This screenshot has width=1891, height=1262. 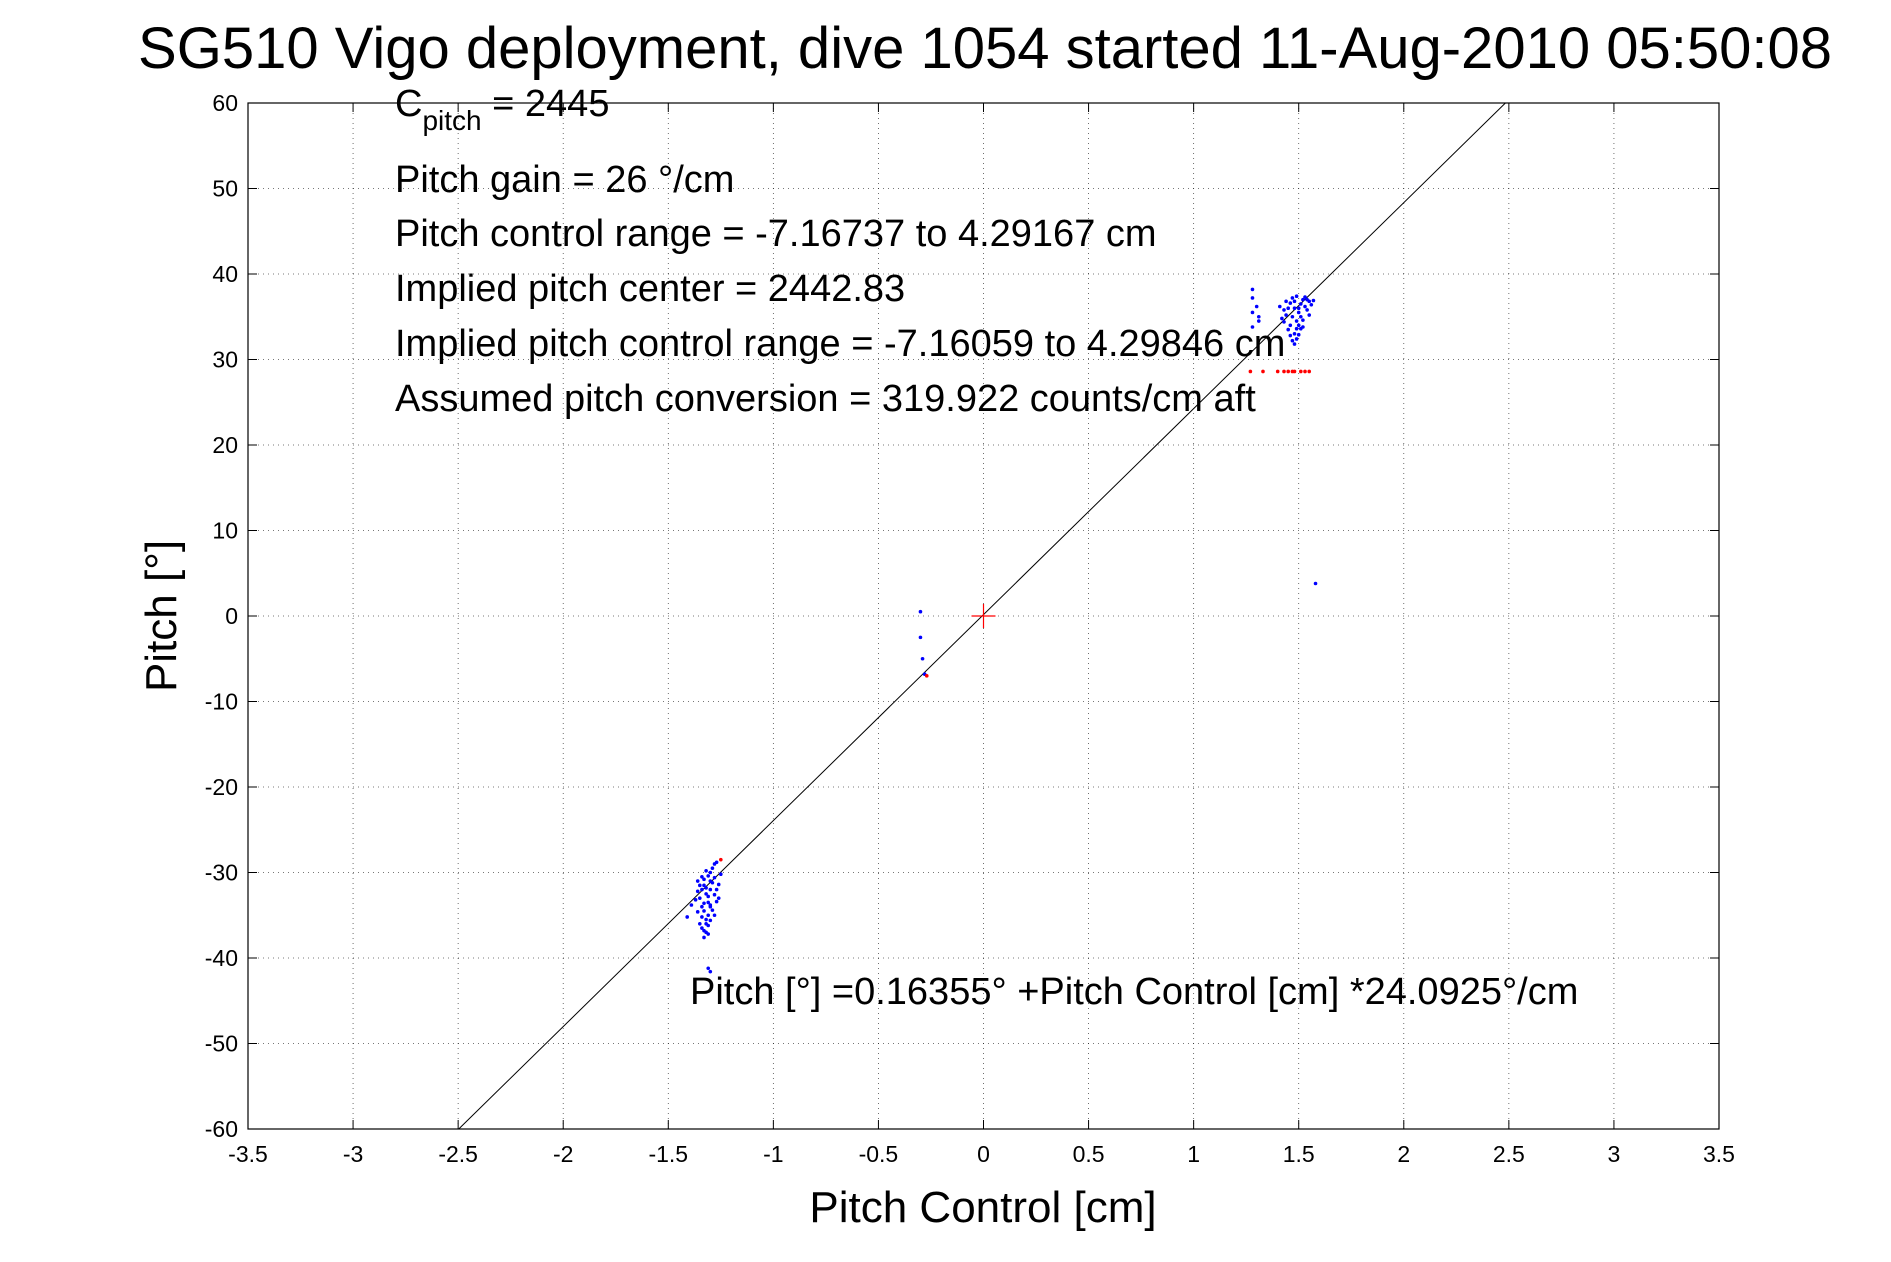 I want to click on y-tick-label: 50, so click(x=225, y=189).